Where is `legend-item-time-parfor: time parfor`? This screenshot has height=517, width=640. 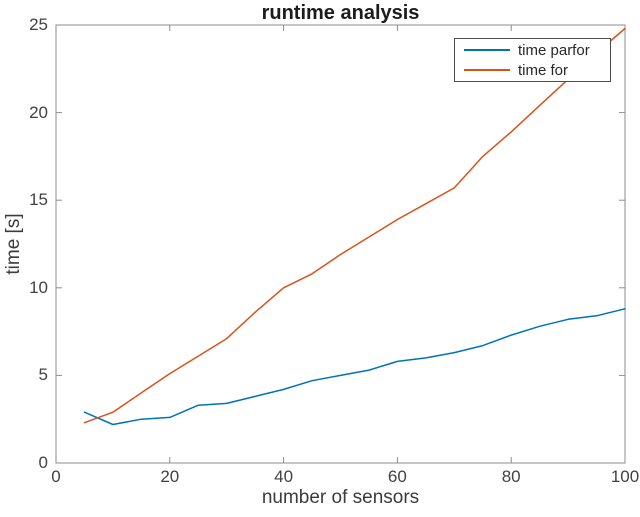
legend-item-time-parfor: time parfor is located at coordinates (532, 50).